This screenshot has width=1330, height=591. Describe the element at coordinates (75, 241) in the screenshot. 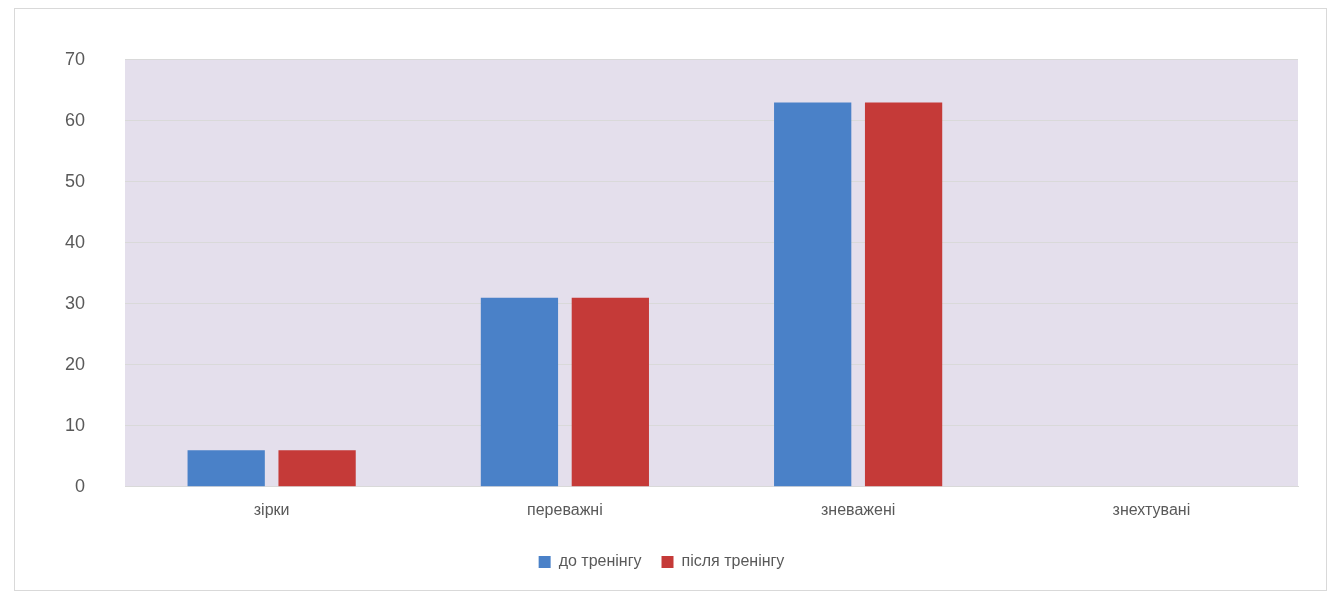

I see `y-tick-label: 40` at that location.